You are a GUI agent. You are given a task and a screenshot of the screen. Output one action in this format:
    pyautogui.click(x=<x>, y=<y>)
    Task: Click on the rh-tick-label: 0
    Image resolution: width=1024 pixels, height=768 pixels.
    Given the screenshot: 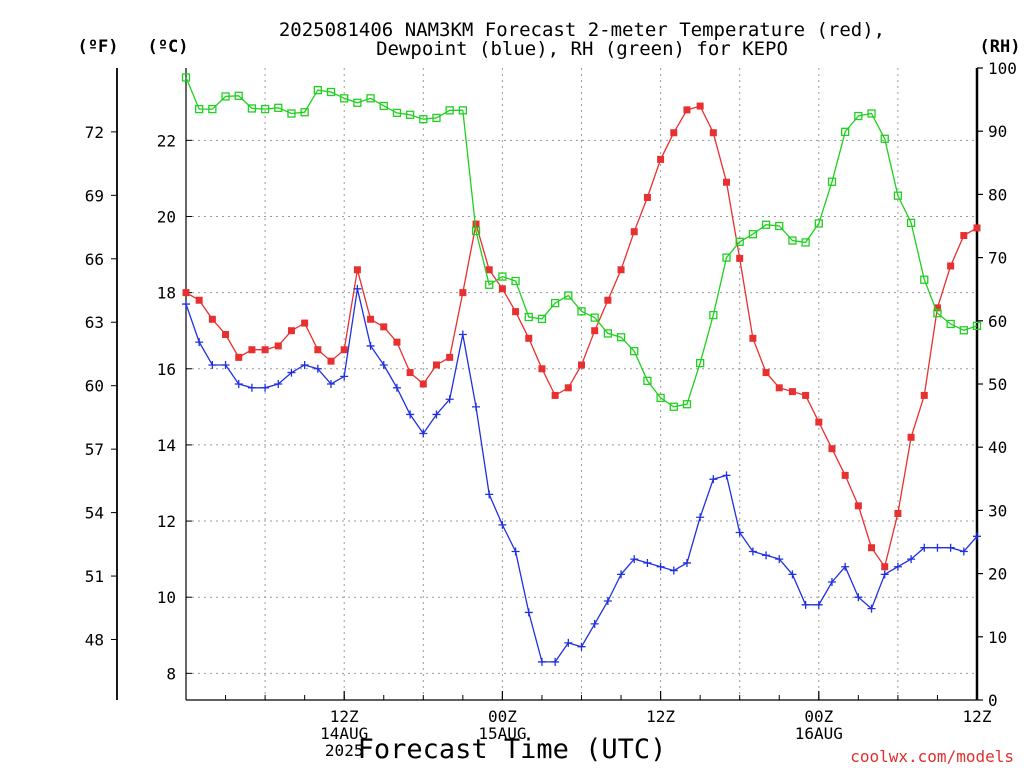 What is the action you would take?
    pyautogui.click(x=993, y=700)
    